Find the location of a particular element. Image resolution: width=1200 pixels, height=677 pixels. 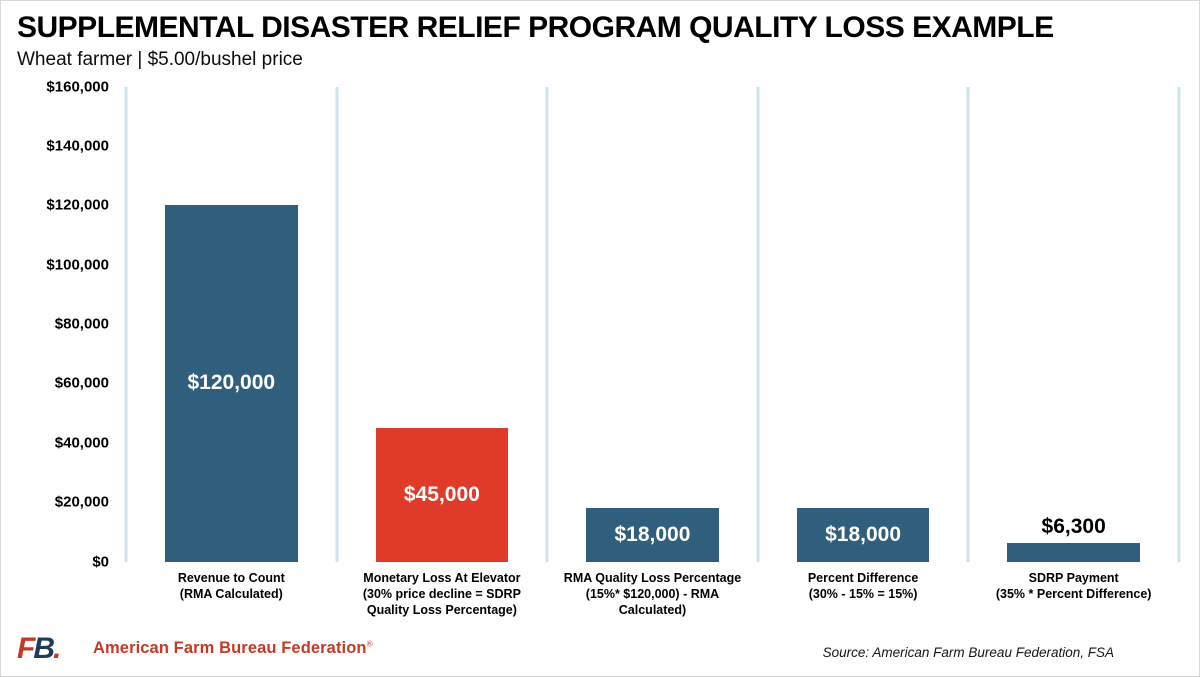

bar-4: $6,300 is located at coordinates (1073, 538).